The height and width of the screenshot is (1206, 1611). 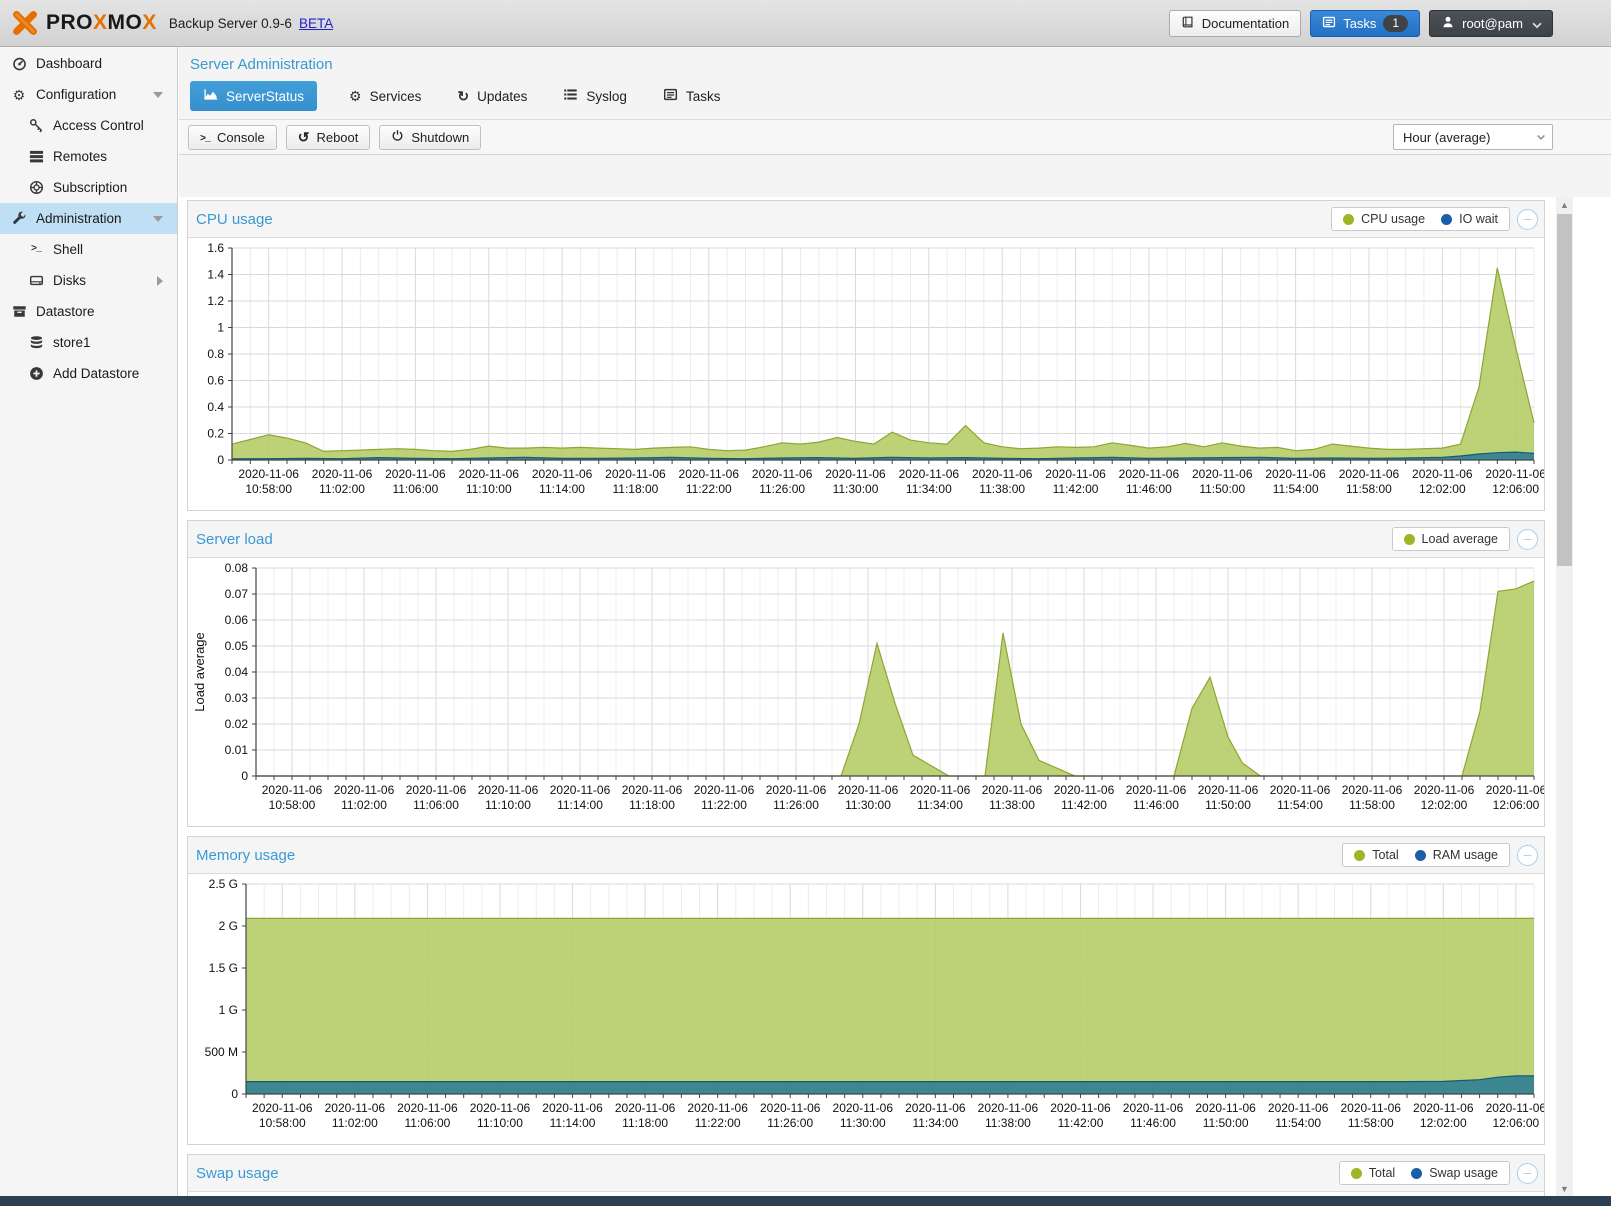 I want to click on sidebar-item-remotes: Remotes, so click(x=88, y=156).